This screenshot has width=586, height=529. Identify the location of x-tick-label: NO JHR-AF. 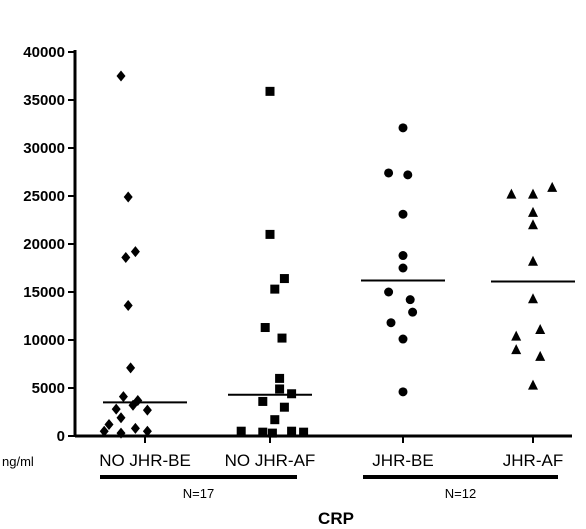
(270, 460).